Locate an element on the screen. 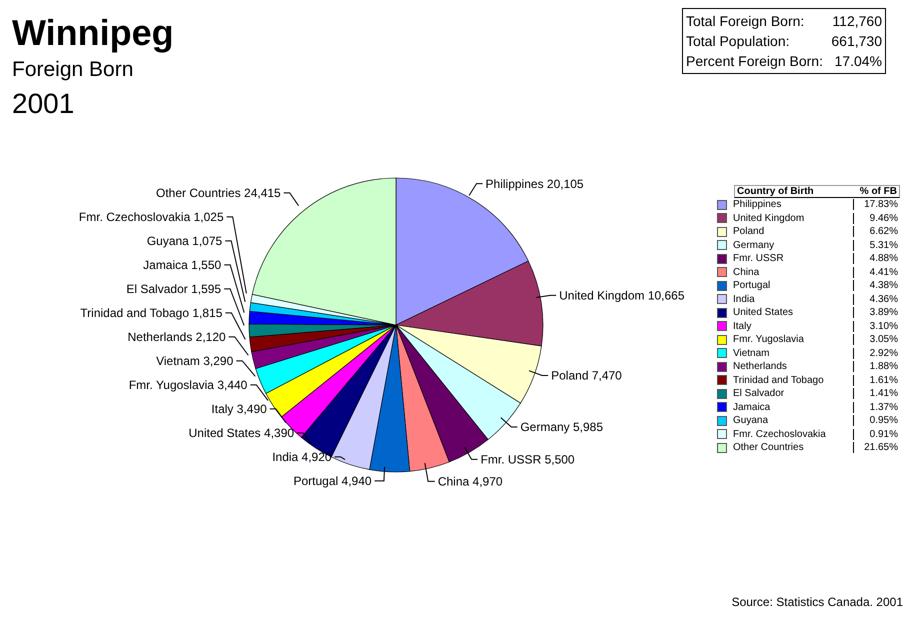 This screenshot has width=911, height=623. legend-label: Poland is located at coordinates (749, 232).